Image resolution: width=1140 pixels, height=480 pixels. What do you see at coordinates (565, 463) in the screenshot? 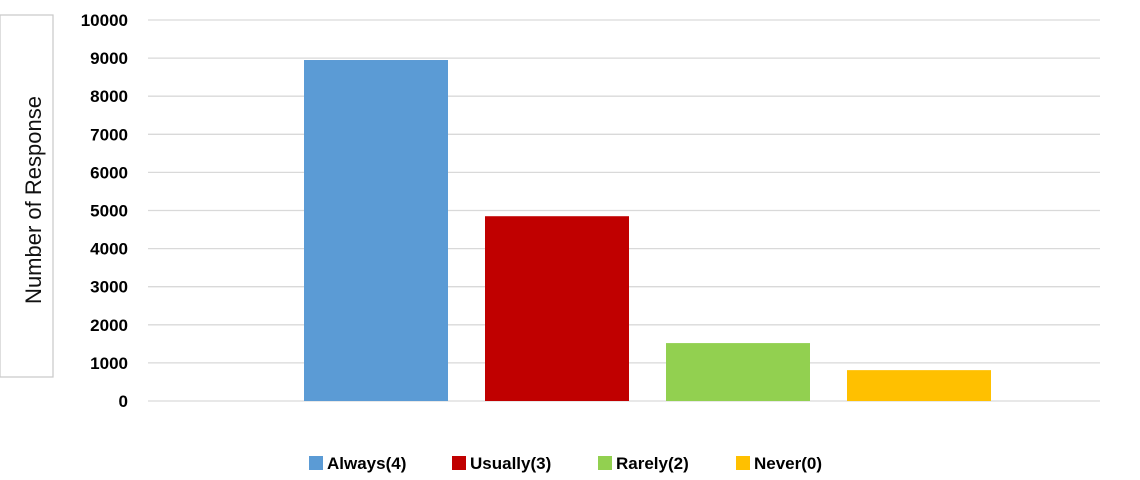
I see `legend: Always(4) Usually(3) Rarely(2) Never(0)` at bounding box center [565, 463].